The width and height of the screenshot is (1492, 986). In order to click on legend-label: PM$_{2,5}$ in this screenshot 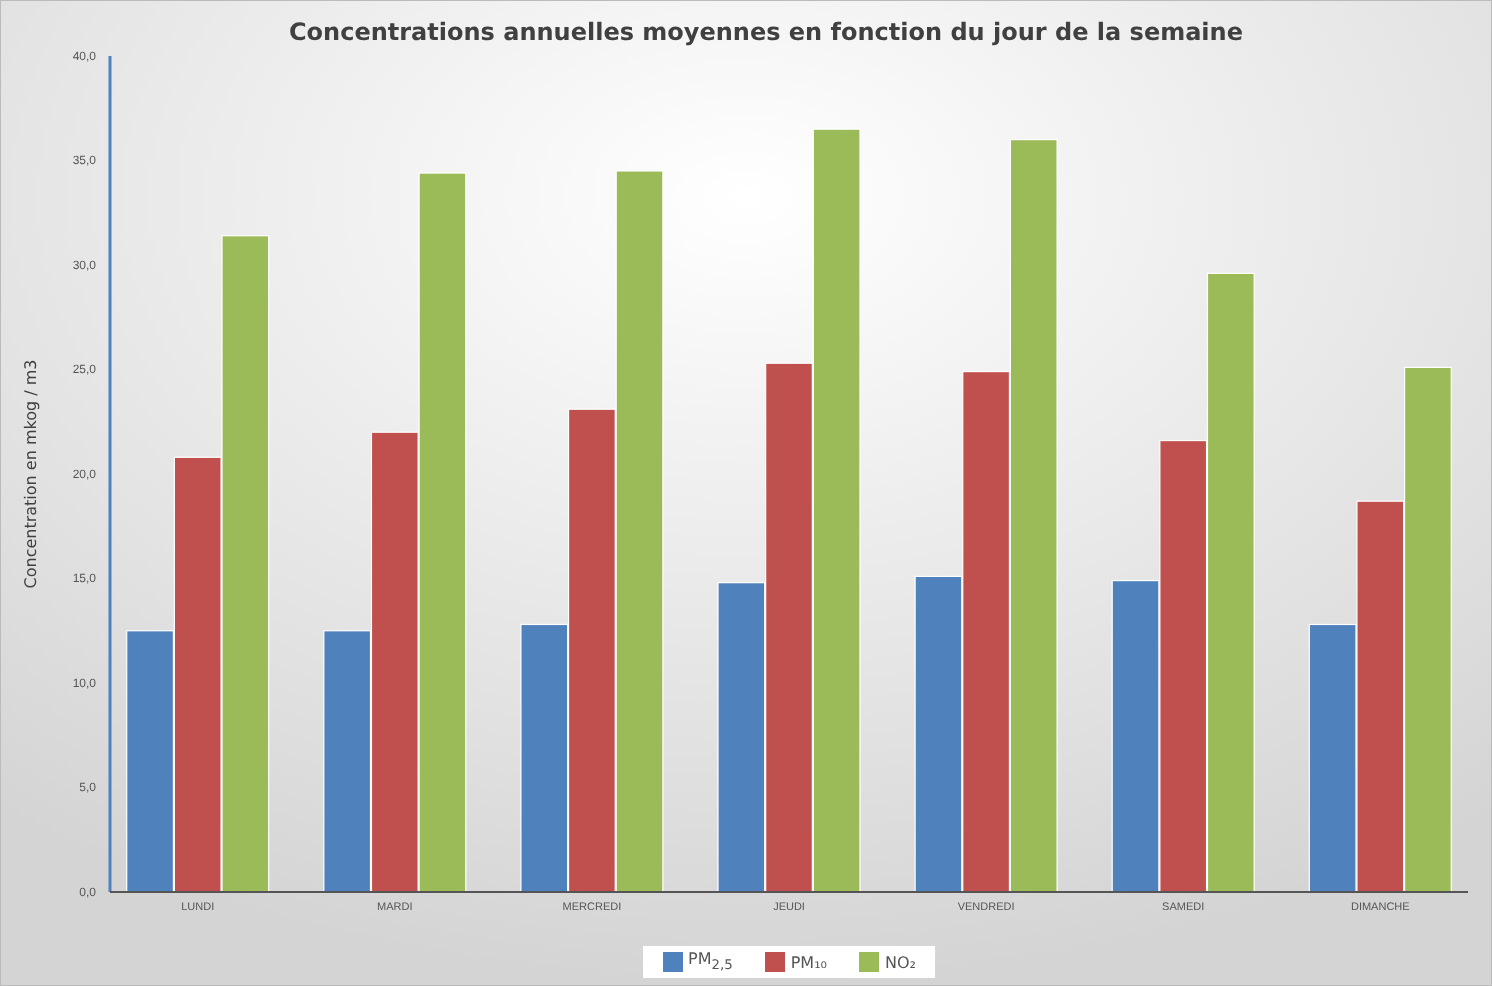, I will do `click(710, 962)`.